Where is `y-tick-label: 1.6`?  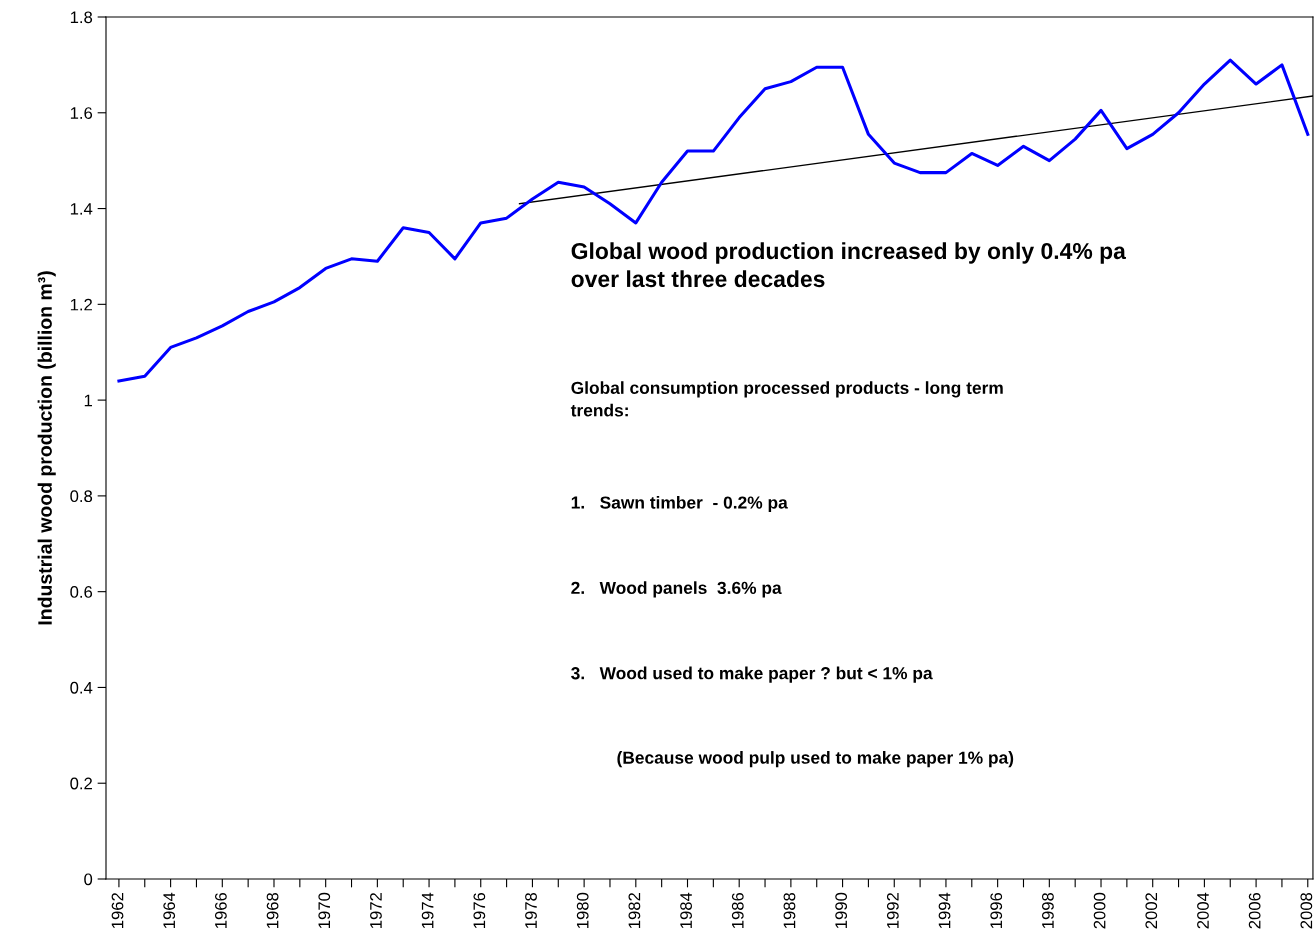 y-tick-label: 1.6 is located at coordinates (81, 113).